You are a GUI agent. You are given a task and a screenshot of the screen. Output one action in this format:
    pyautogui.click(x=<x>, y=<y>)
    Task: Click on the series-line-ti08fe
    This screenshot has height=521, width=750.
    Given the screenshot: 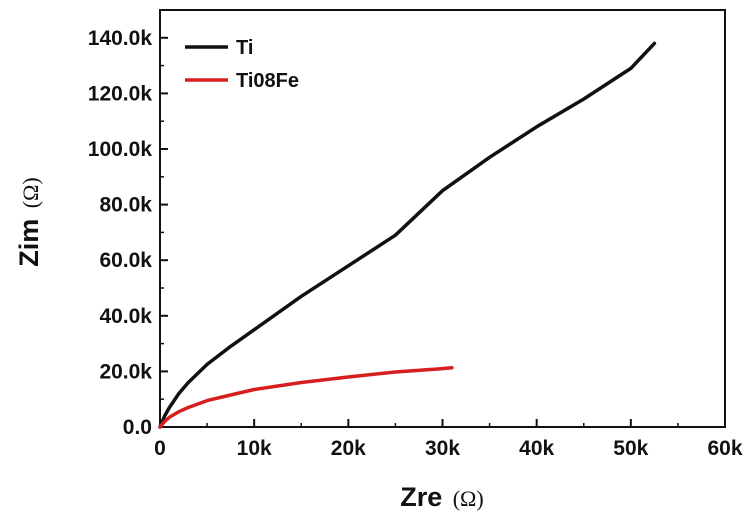 What is the action you would take?
    pyautogui.click(x=306, y=397)
    